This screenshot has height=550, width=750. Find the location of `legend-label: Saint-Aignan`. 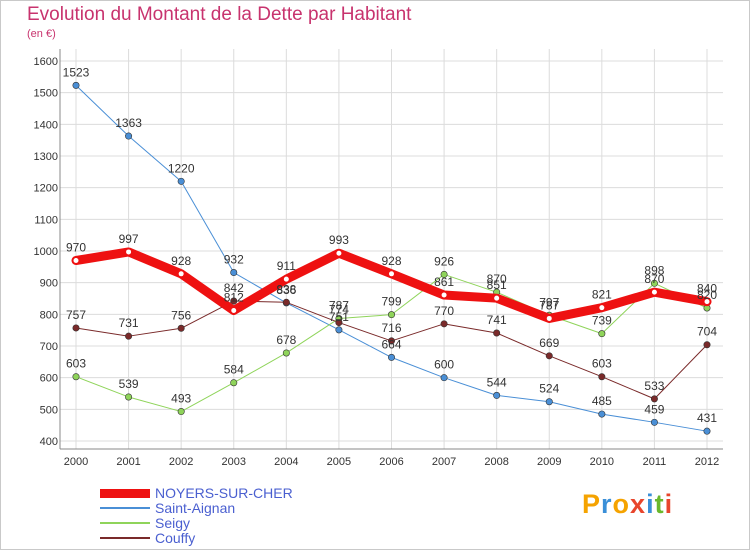

legend-label: Saint-Aignan is located at coordinates (195, 508).